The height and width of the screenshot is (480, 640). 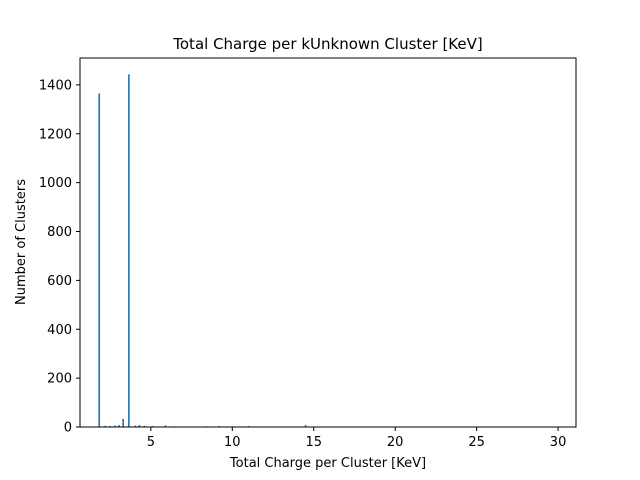 I want to click on y-tick-label: 0, so click(x=68, y=428).